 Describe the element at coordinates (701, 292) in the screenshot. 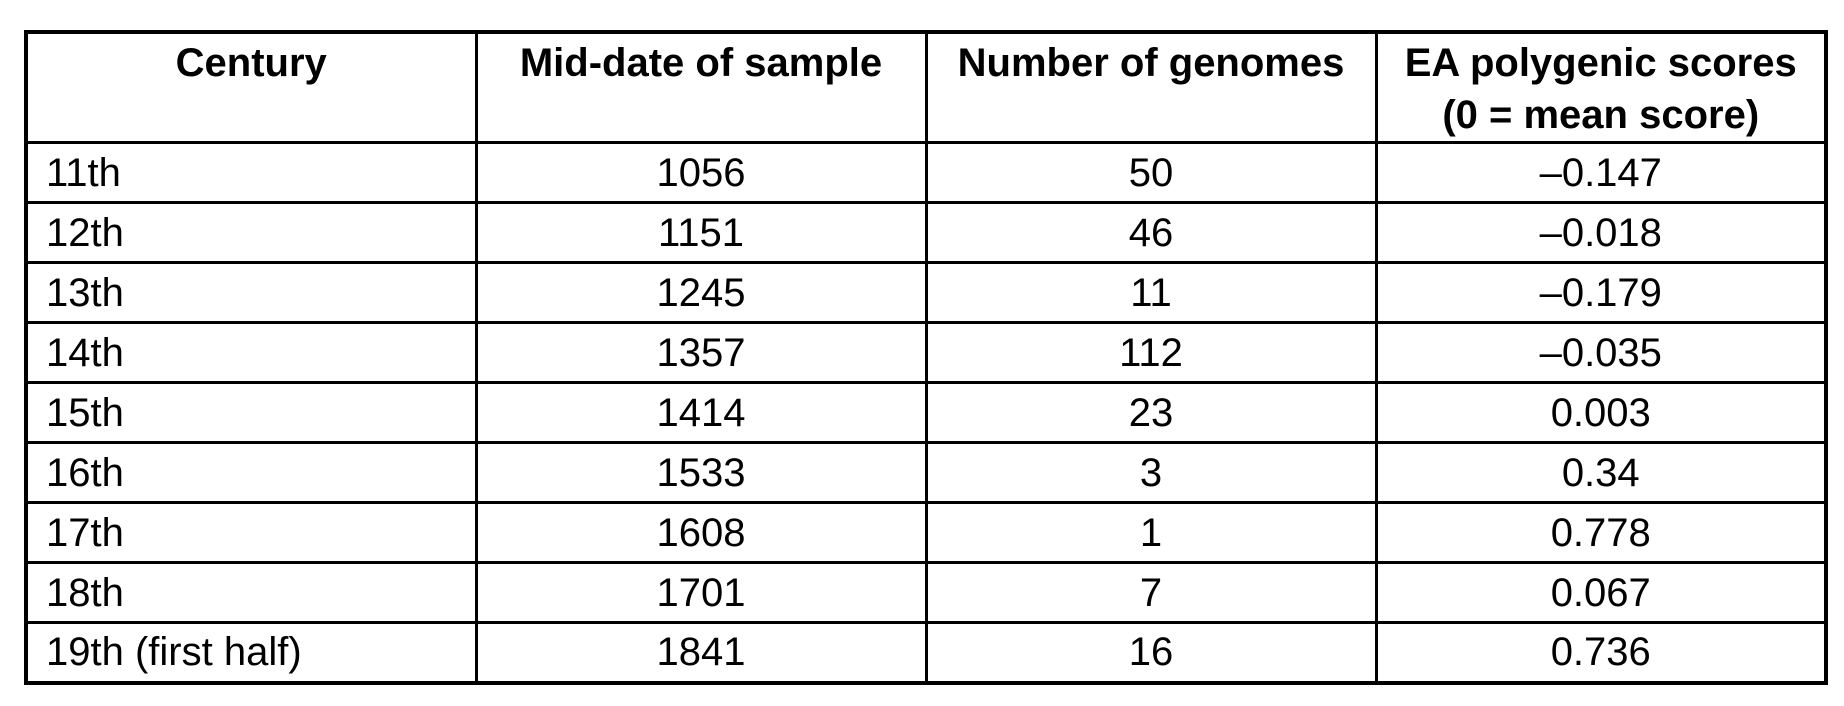

I see `cell-mid-date: 1245` at that location.